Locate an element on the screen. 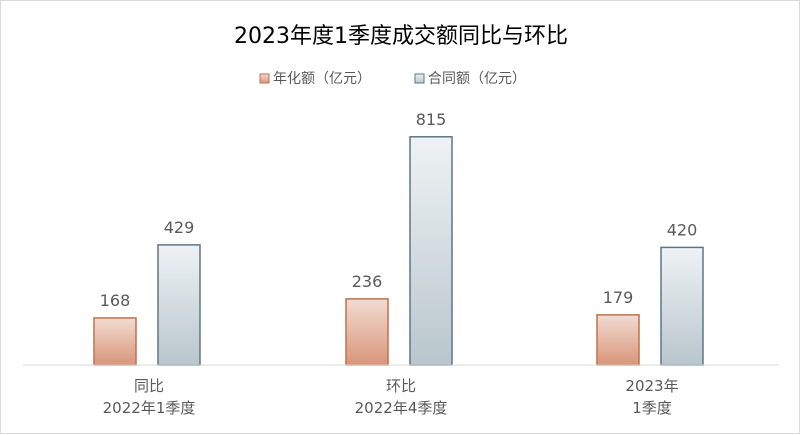 The width and height of the screenshot is (800, 435). legend-label-1: 年化额（亿元） is located at coordinates (322, 79).